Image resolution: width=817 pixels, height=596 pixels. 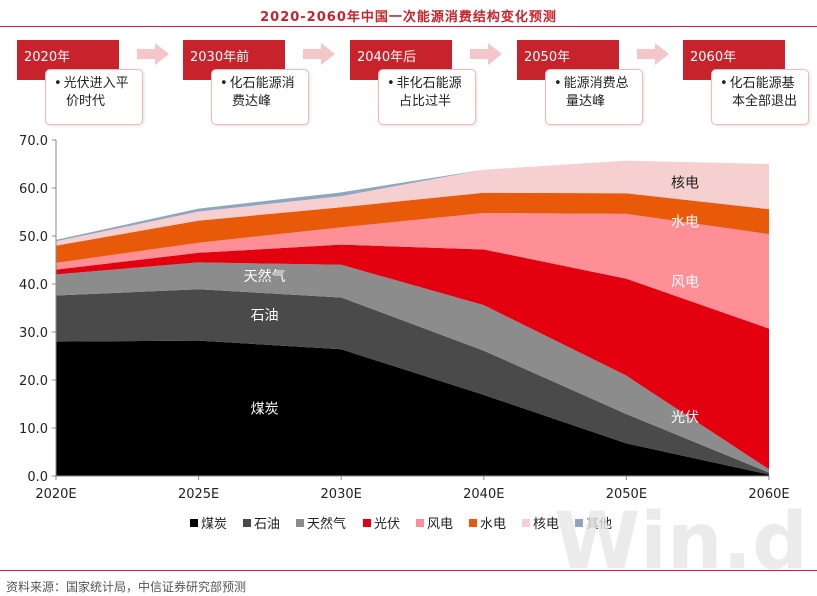 I want to click on chart-legend: 煤炭 石油 天然气 光伏 风电 水电 核电 其他, so click(x=401, y=524).